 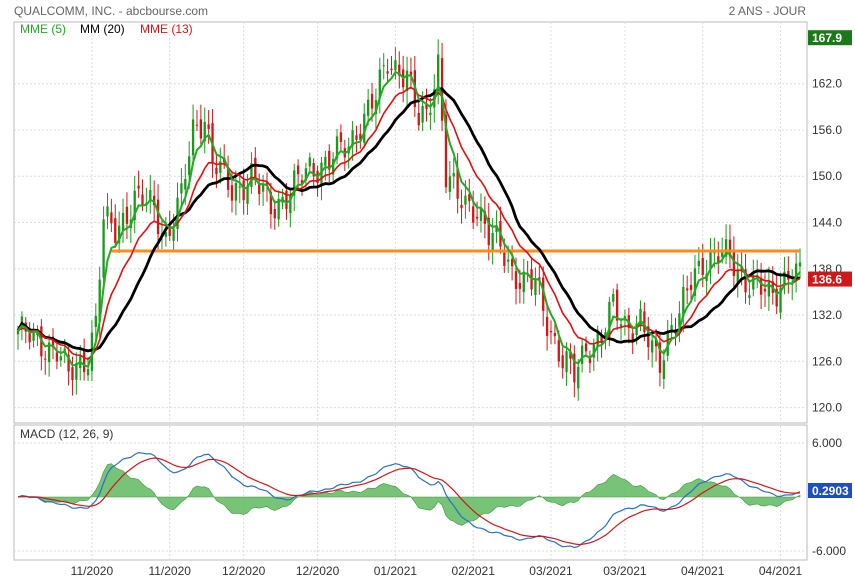 I want to click on signal-line, so click(x=409, y=501).